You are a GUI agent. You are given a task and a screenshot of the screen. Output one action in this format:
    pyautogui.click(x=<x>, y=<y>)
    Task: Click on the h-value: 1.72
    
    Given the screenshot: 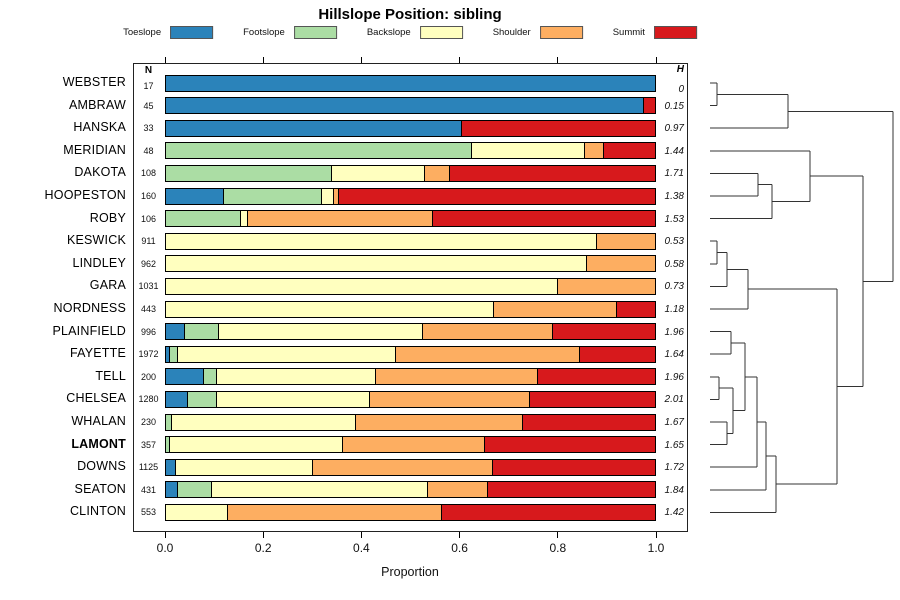 What is the action you would take?
    pyautogui.click(x=674, y=468)
    